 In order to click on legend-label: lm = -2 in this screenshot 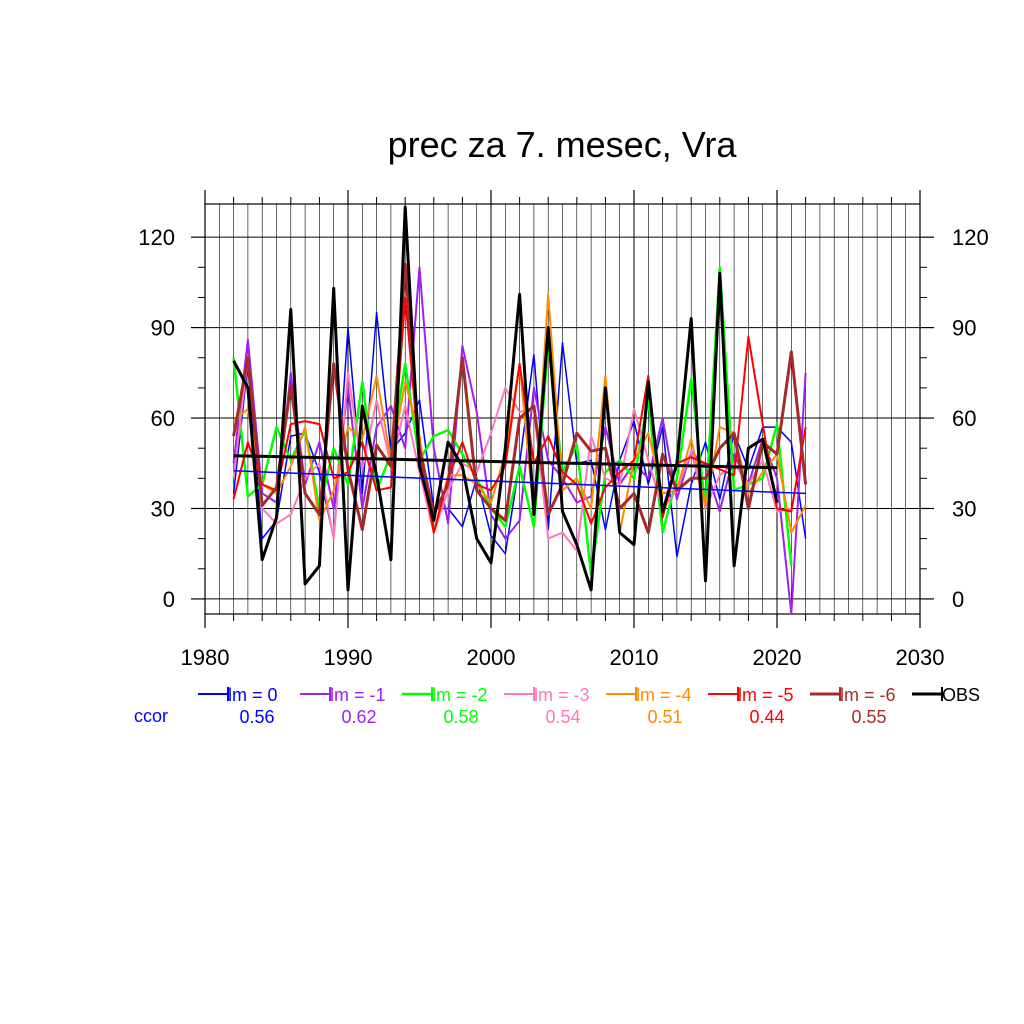, I will do `click(460, 695)`.